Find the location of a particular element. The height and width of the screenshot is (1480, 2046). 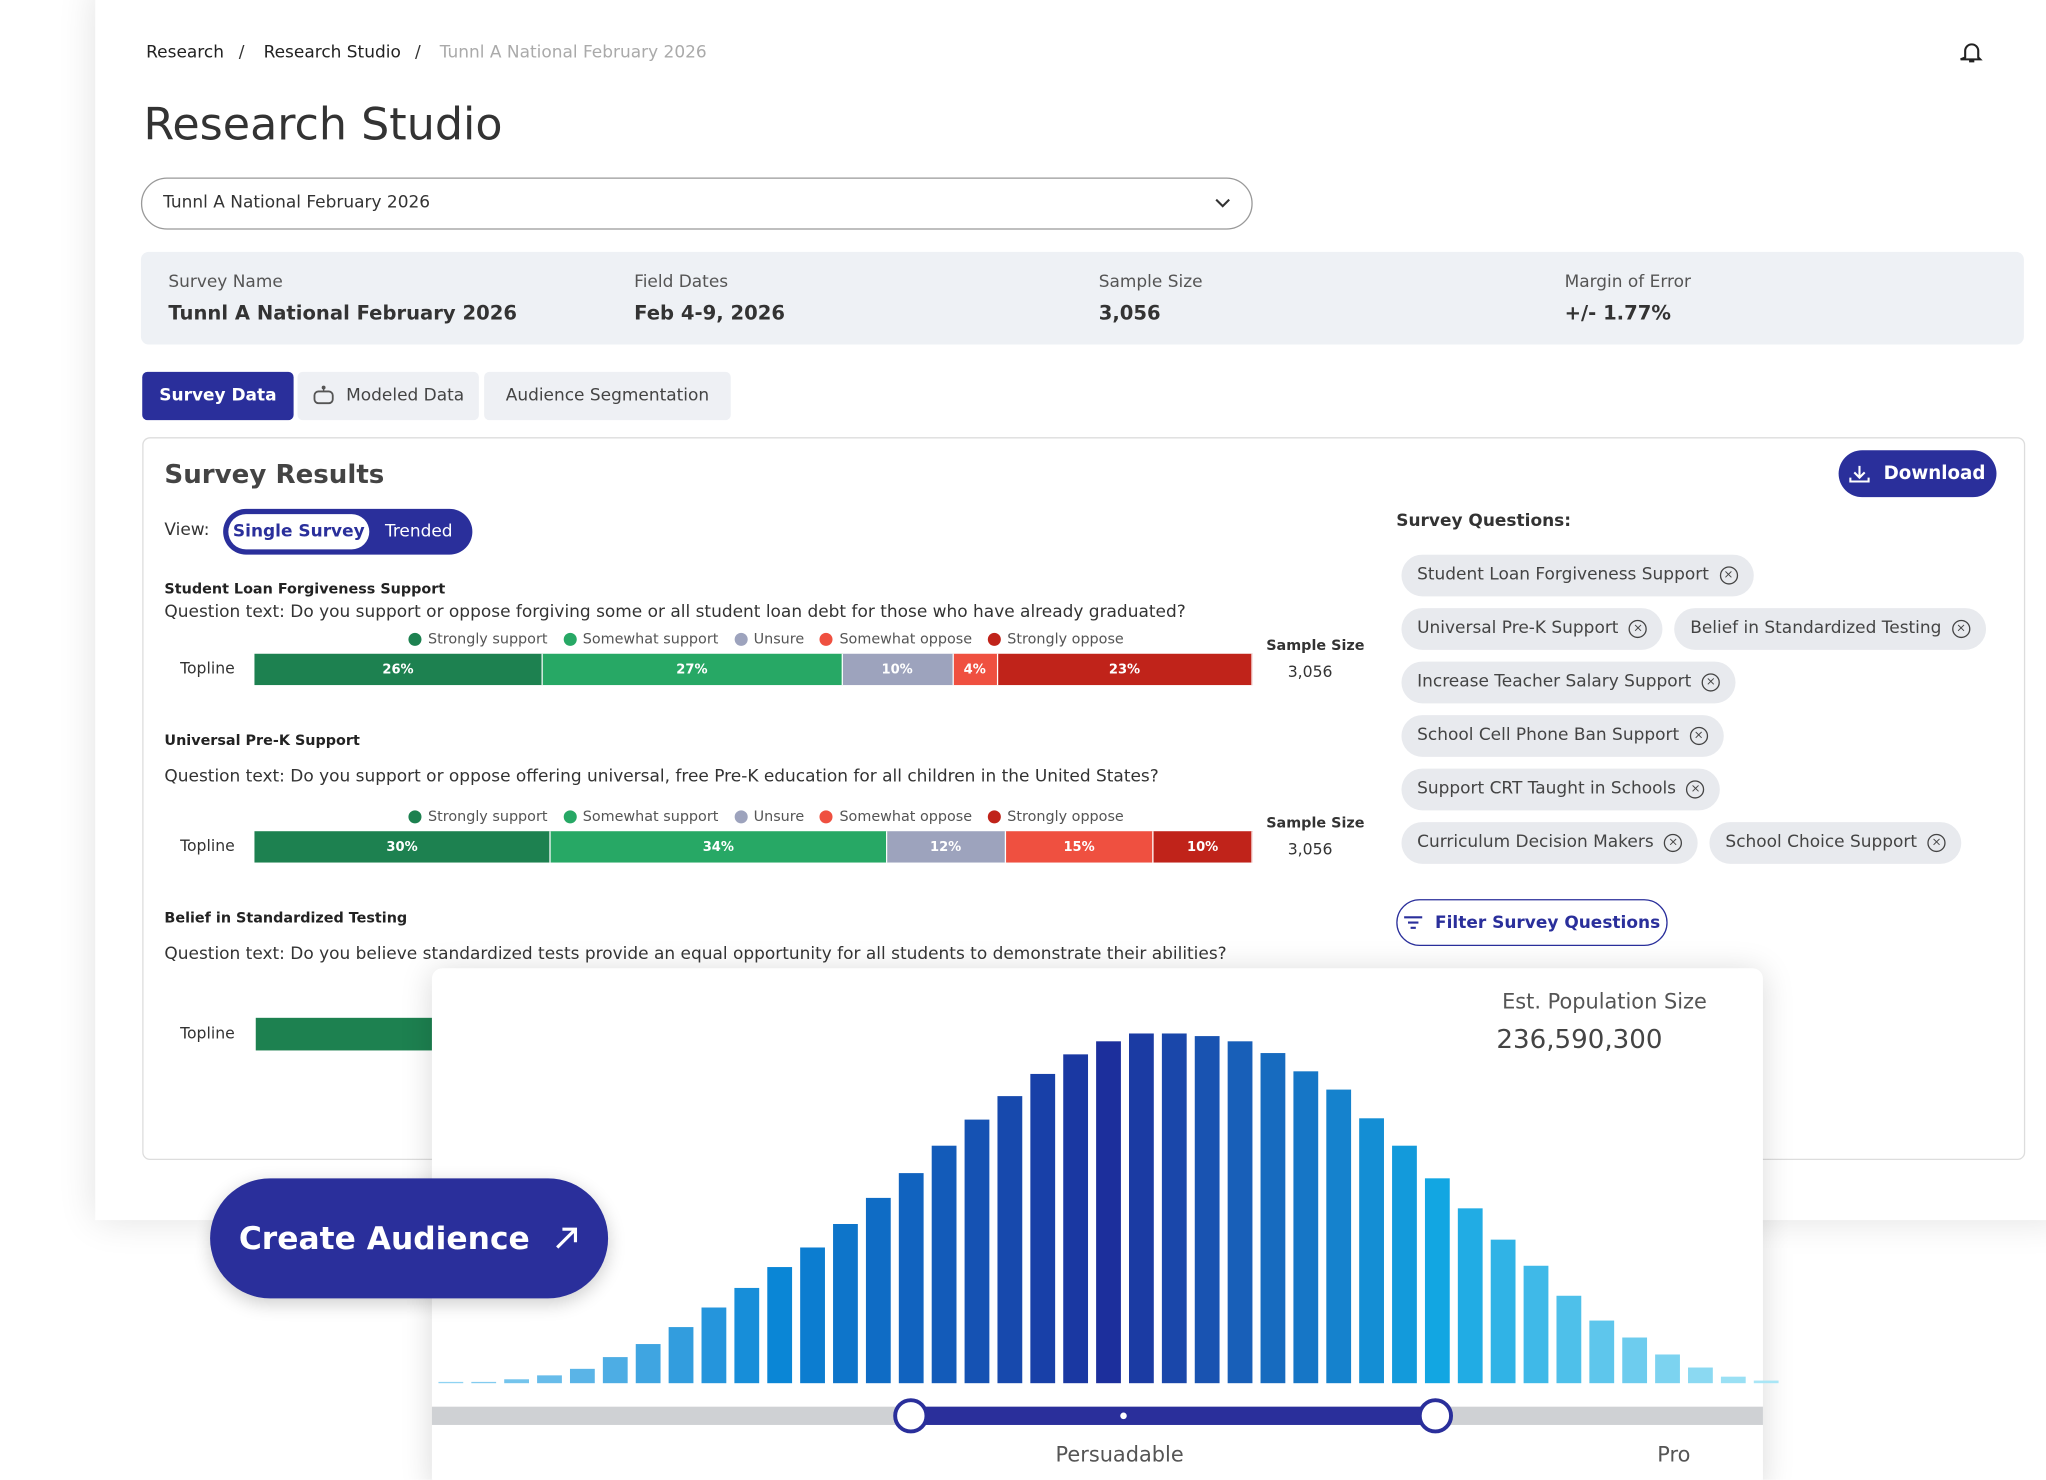

create-audience-button: Create Audience is located at coordinates (409, 1238).